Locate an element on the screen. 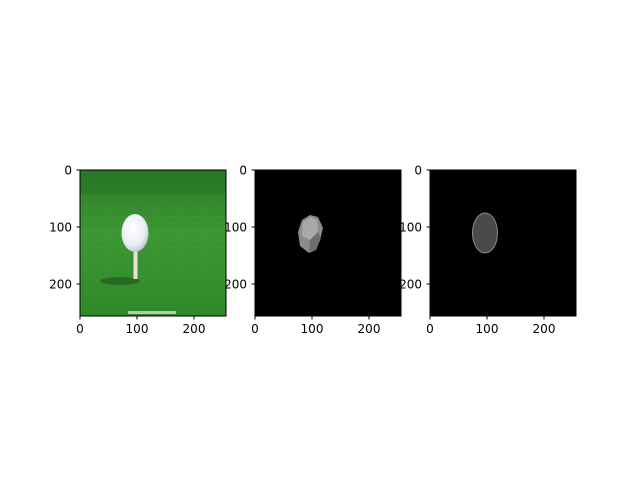  pred-ytick-label-0: 0 is located at coordinates (243, 171).